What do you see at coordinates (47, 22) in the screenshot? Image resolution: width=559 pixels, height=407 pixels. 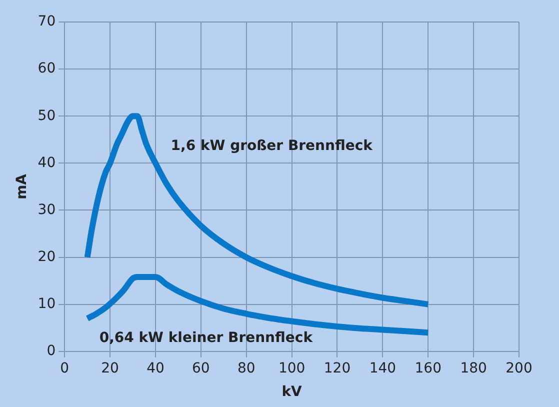 I see `y-tick-label: 70` at bounding box center [47, 22].